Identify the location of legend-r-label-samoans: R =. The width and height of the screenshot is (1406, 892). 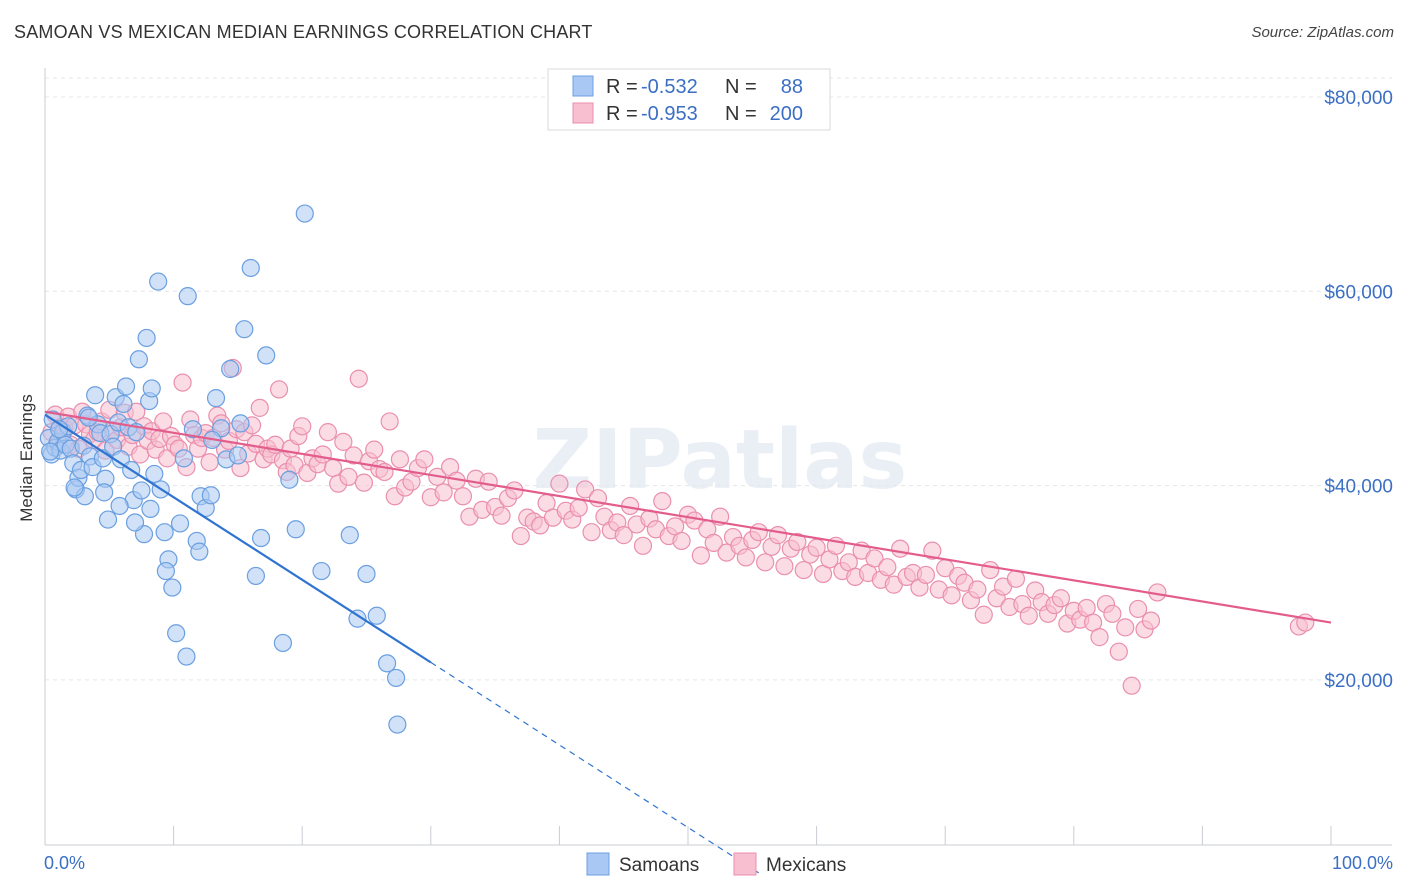
(622, 87).